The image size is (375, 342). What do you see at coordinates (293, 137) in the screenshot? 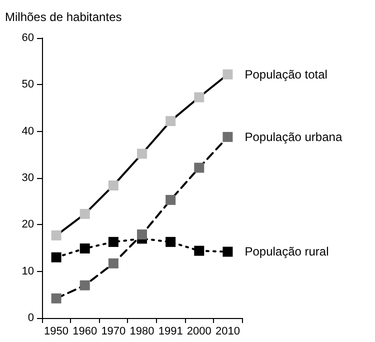
I see `series-label: População urbana` at bounding box center [293, 137].